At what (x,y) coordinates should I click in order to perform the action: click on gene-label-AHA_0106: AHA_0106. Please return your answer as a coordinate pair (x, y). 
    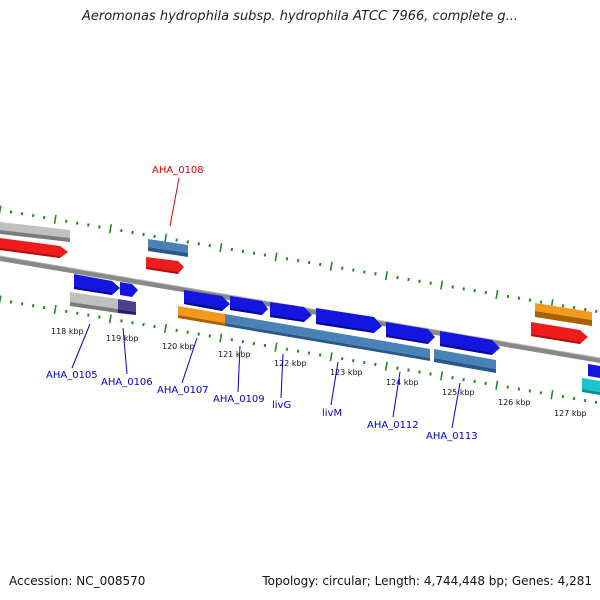
    Looking at the image, I should click on (127, 382).